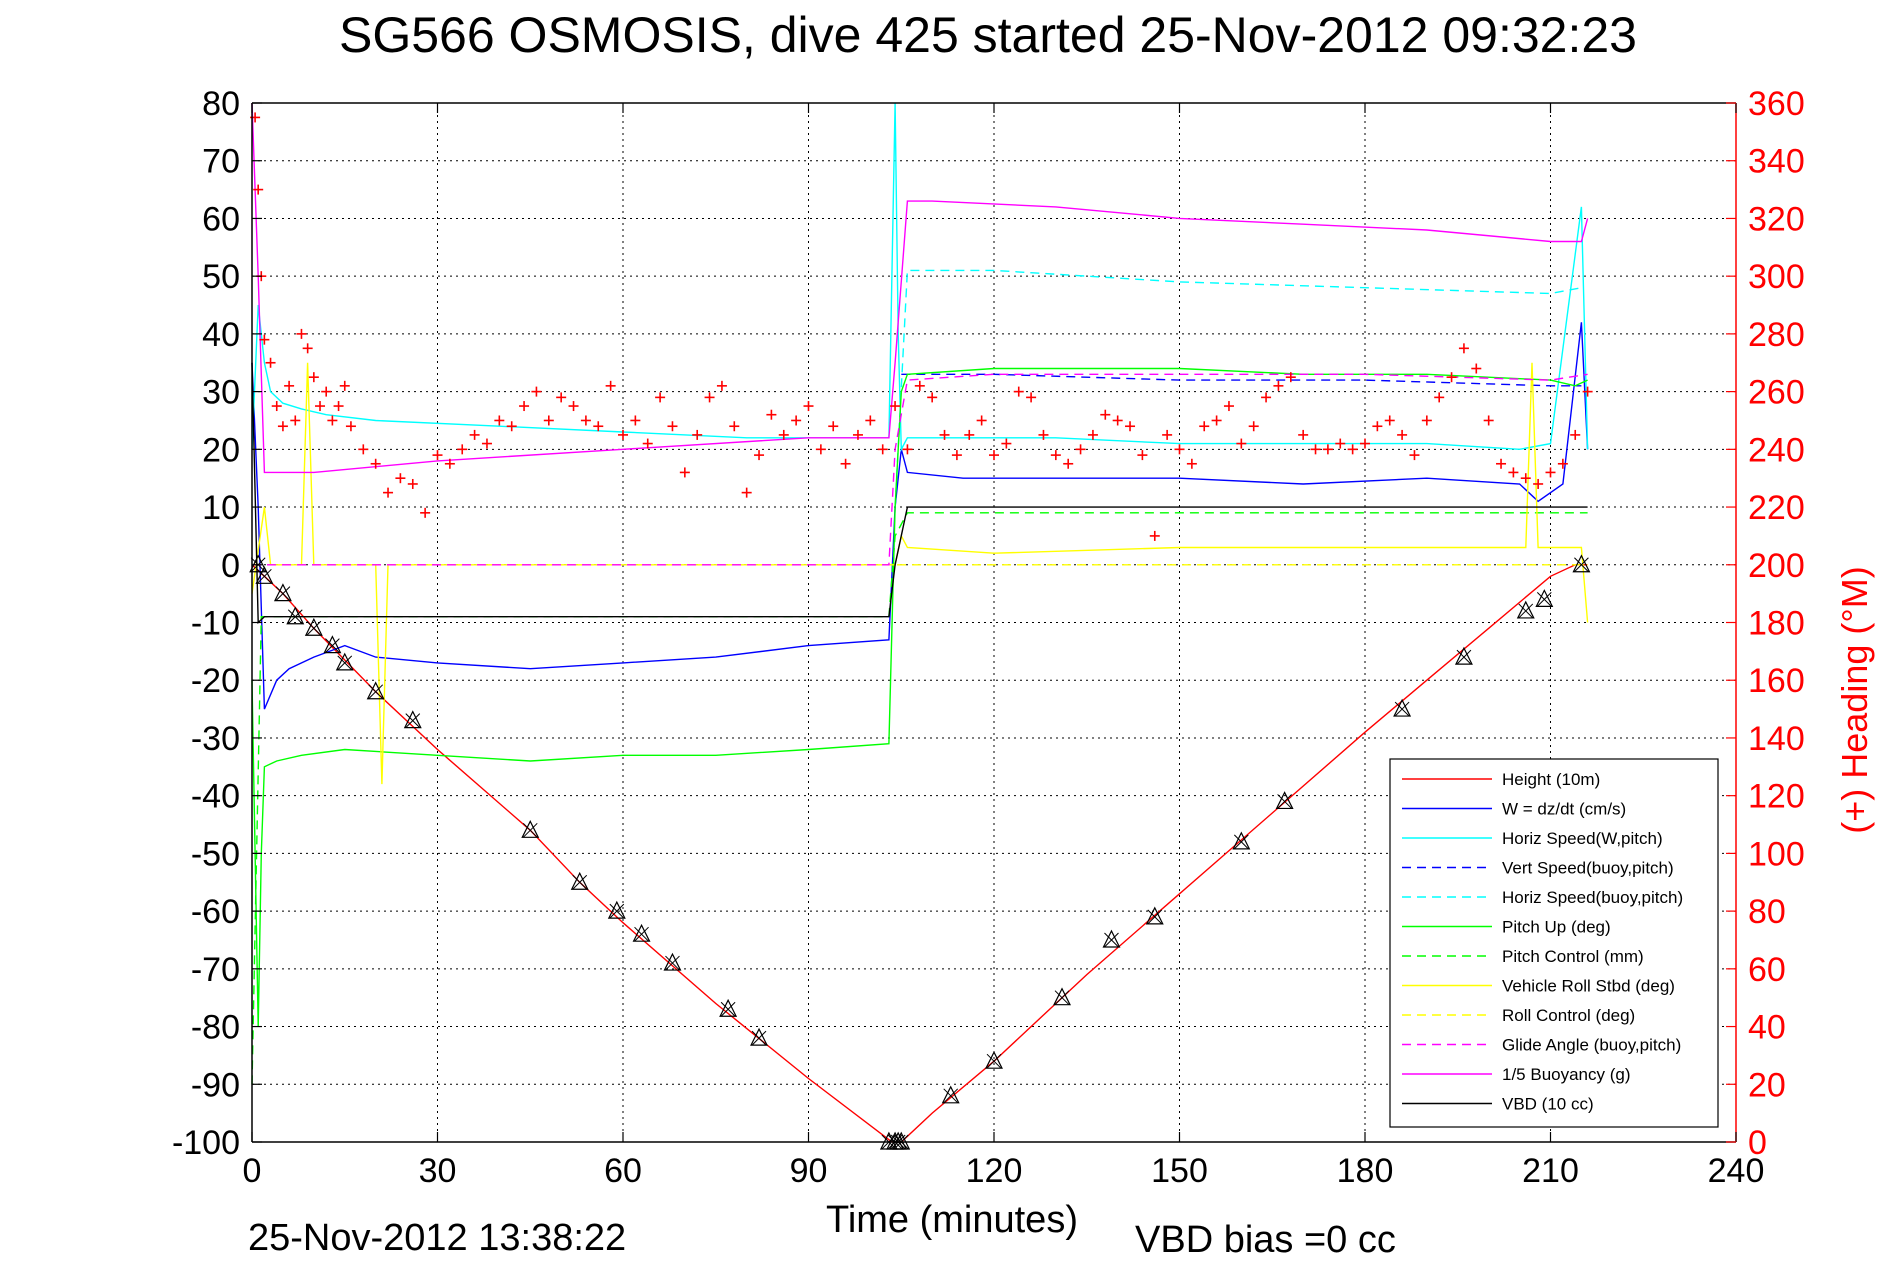  What do you see at coordinates (1523, 956) in the screenshot?
I see `legend-item: Pitch Control (mm)` at bounding box center [1523, 956].